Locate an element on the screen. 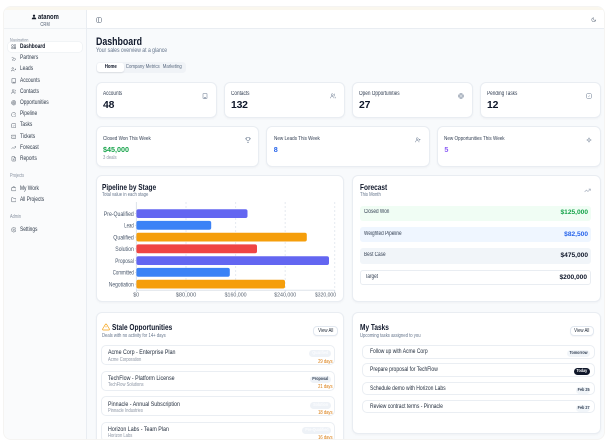  svg-text: Proposal is located at coordinates (124, 261).